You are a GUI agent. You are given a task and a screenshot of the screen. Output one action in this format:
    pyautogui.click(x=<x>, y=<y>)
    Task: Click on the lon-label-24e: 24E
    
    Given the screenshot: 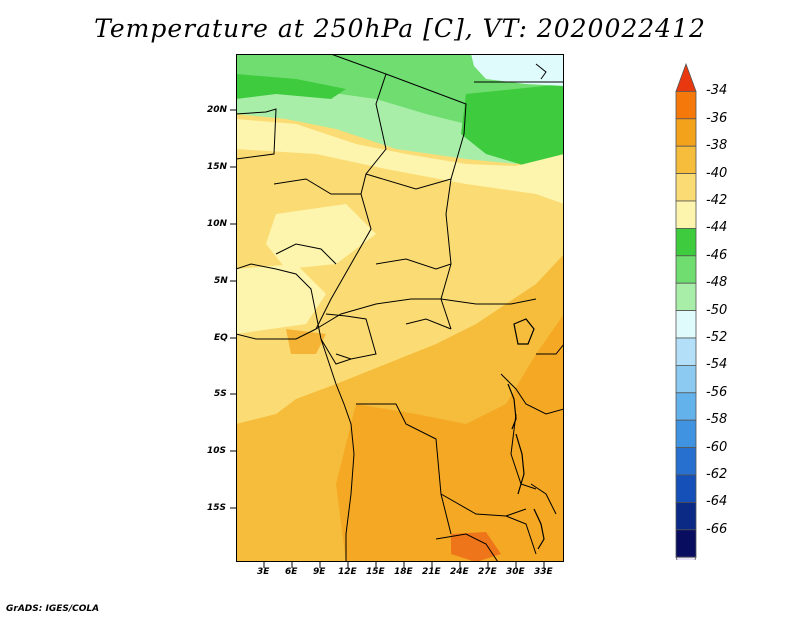 What is the action you would take?
    pyautogui.click(x=459, y=572)
    